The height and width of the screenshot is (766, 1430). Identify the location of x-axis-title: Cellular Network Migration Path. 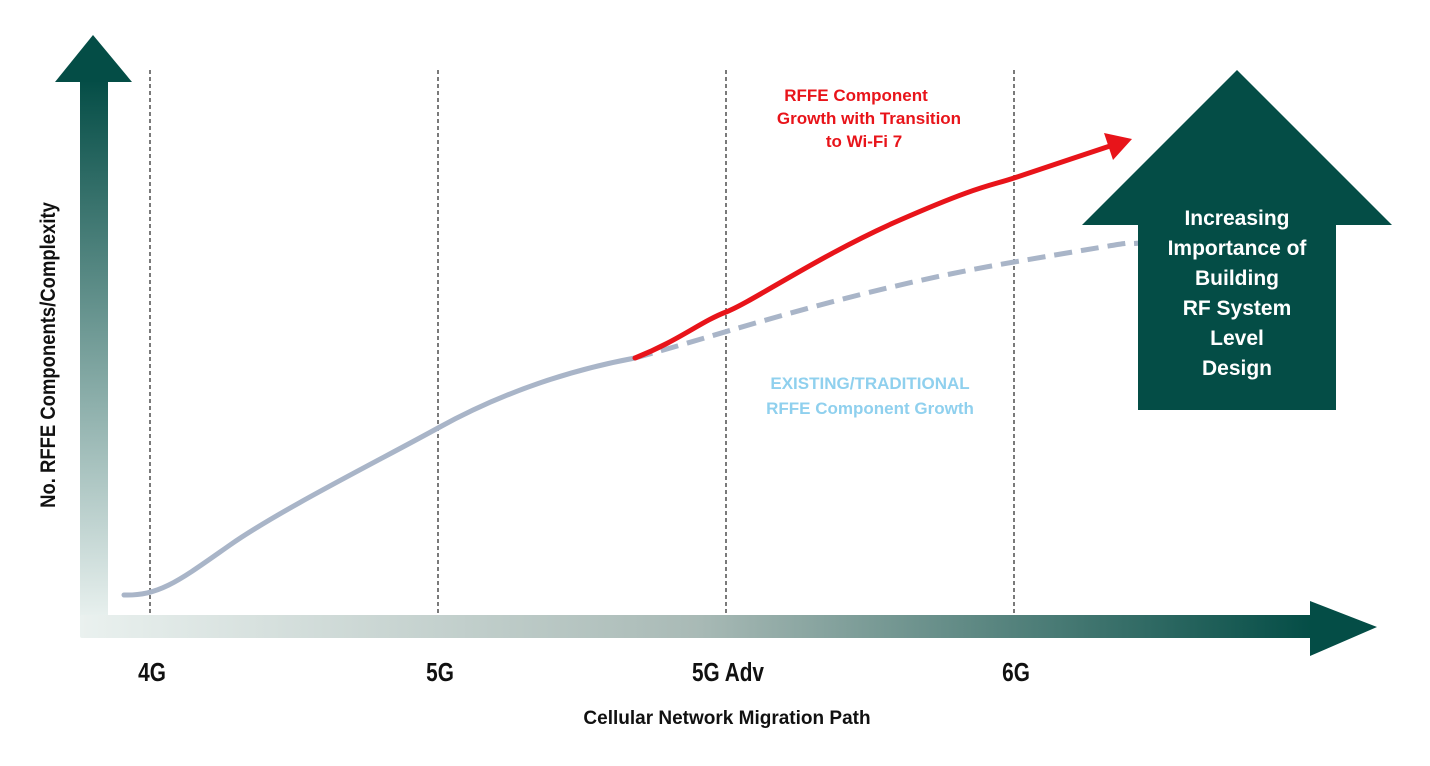
(726, 718).